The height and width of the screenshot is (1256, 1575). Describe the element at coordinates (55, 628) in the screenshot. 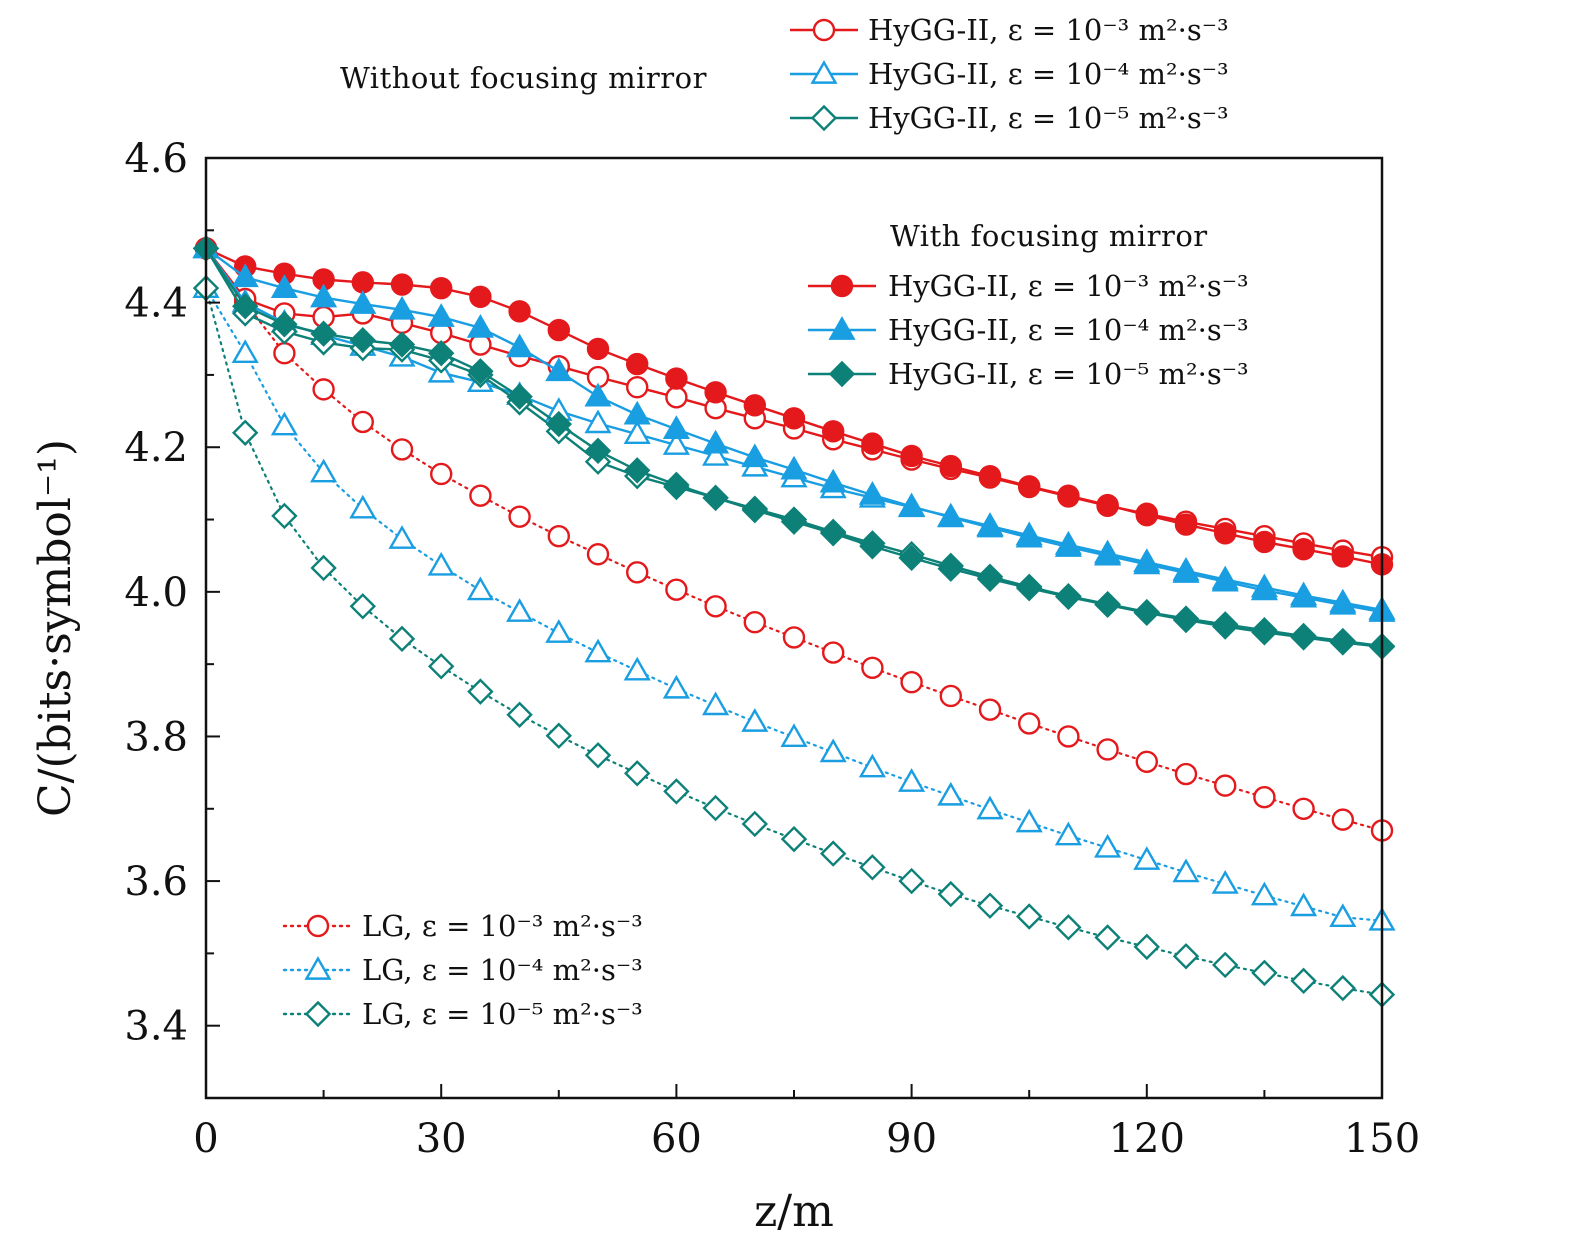

I see `y-axis-label: C/(bits·symbol⁻¹)` at that location.